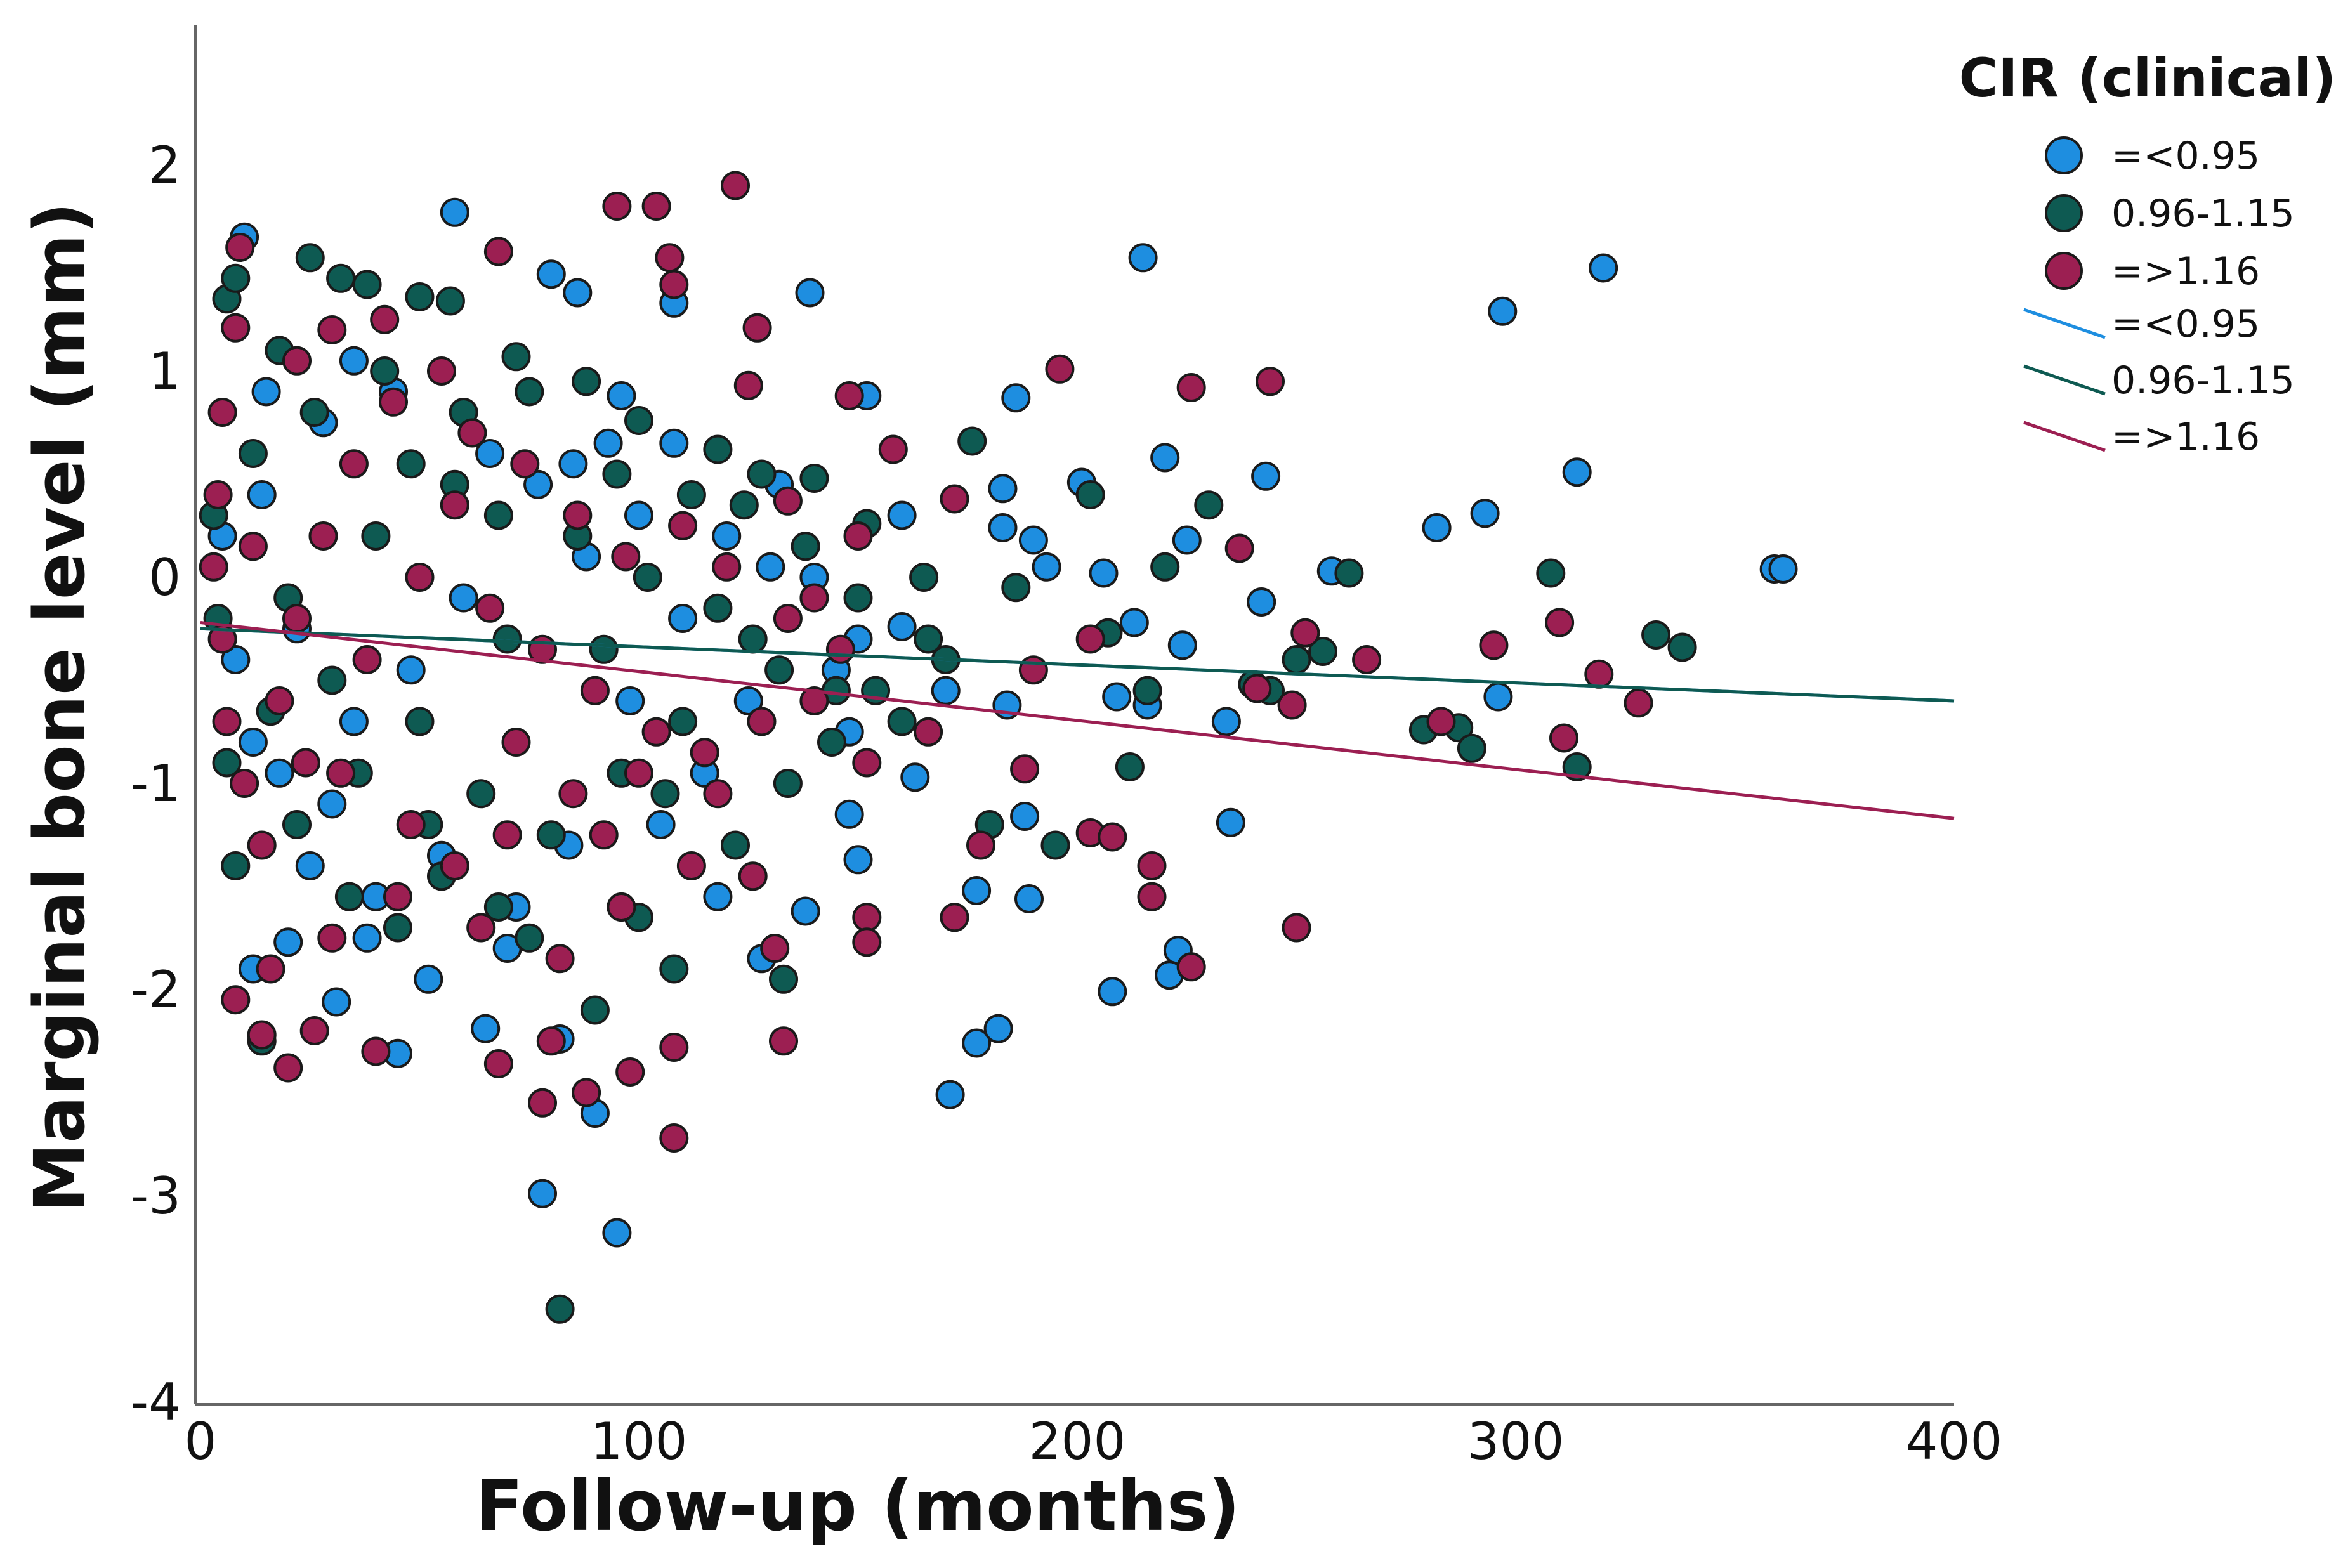 This screenshot has width=2336, height=1568. What do you see at coordinates (639, 1441) in the screenshot?
I see `x-tick-label: 100` at bounding box center [639, 1441].